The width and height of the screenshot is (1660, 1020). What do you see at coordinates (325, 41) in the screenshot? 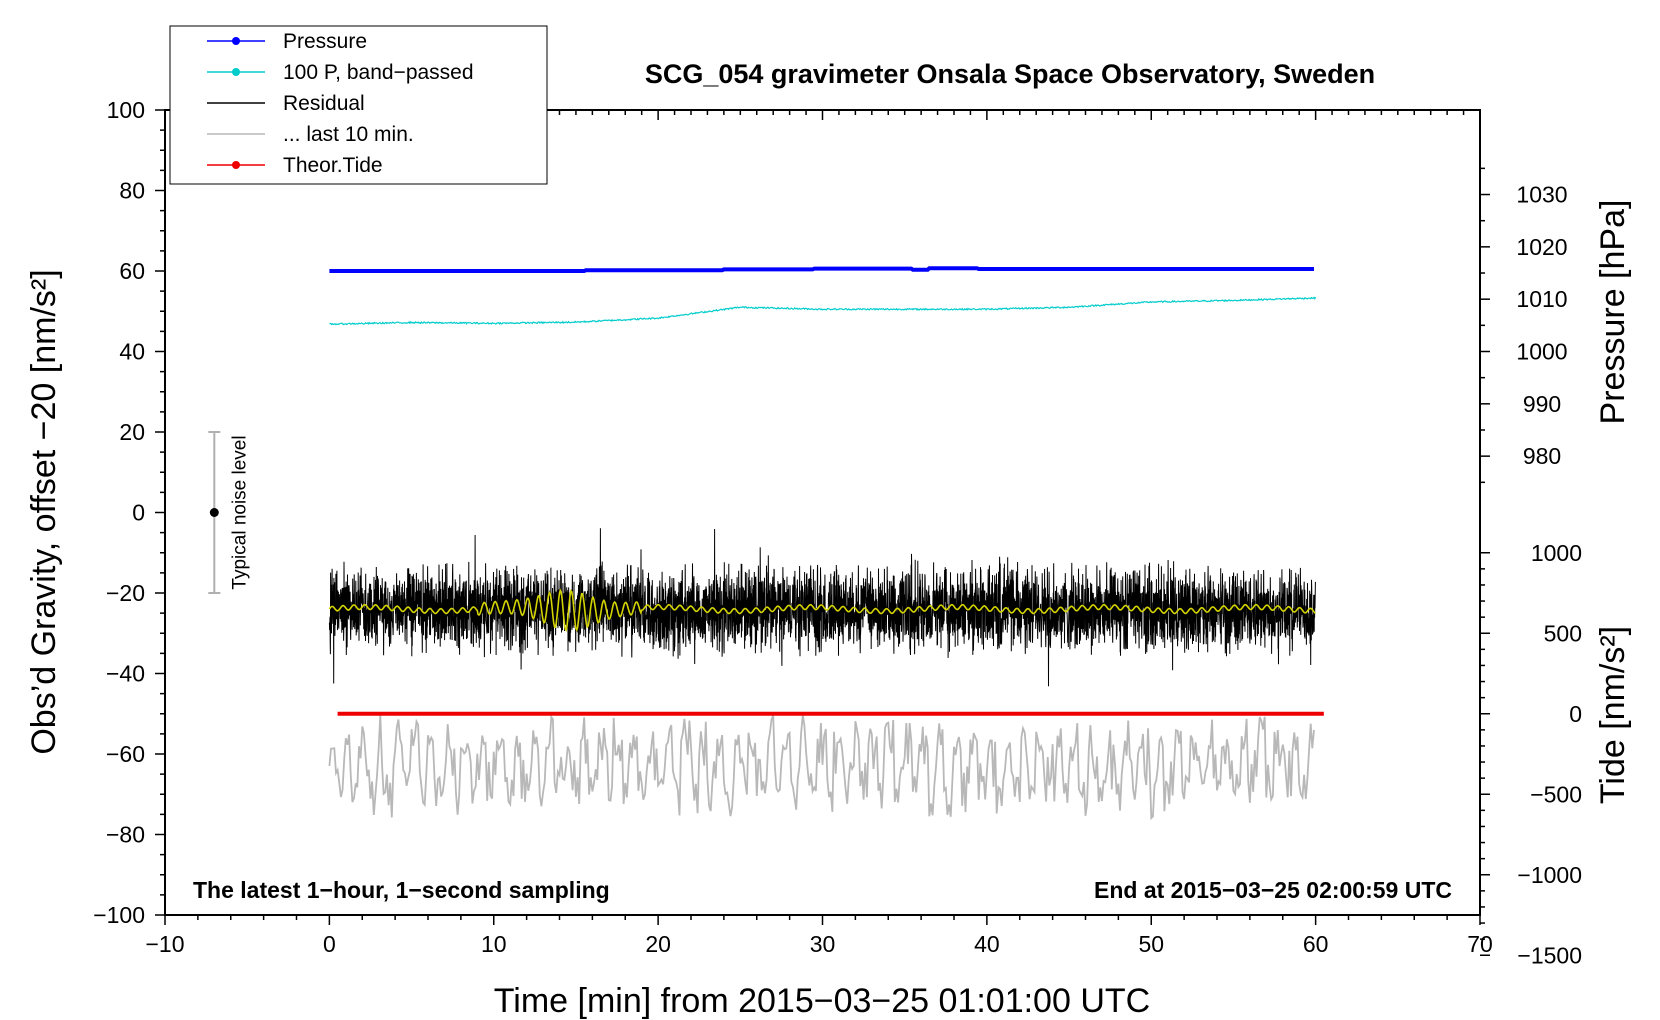
I see `legend-label-0: Pressure` at bounding box center [325, 41].